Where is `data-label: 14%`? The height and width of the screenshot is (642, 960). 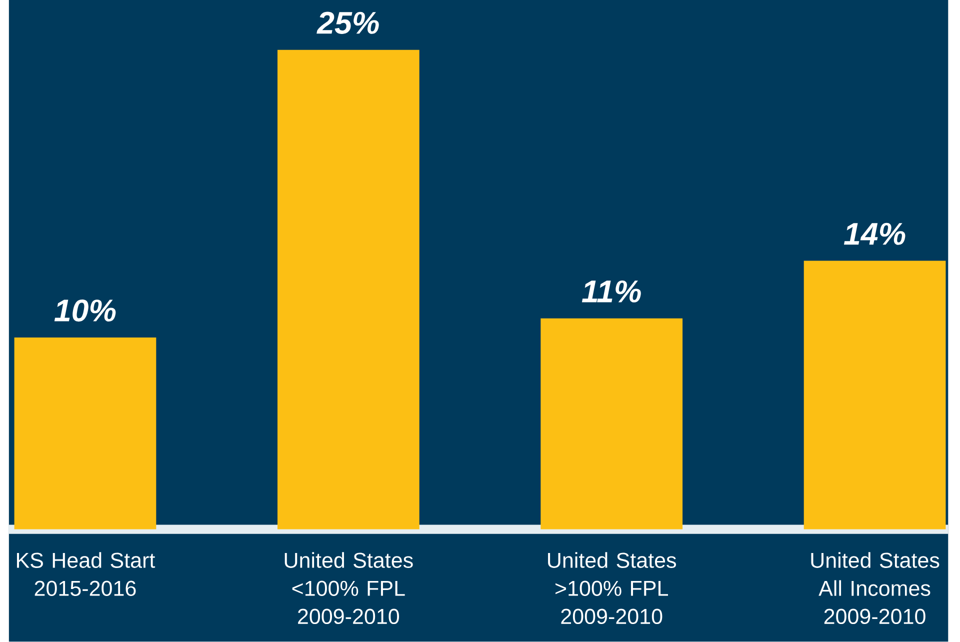 data-label: 14% is located at coordinates (875, 234).